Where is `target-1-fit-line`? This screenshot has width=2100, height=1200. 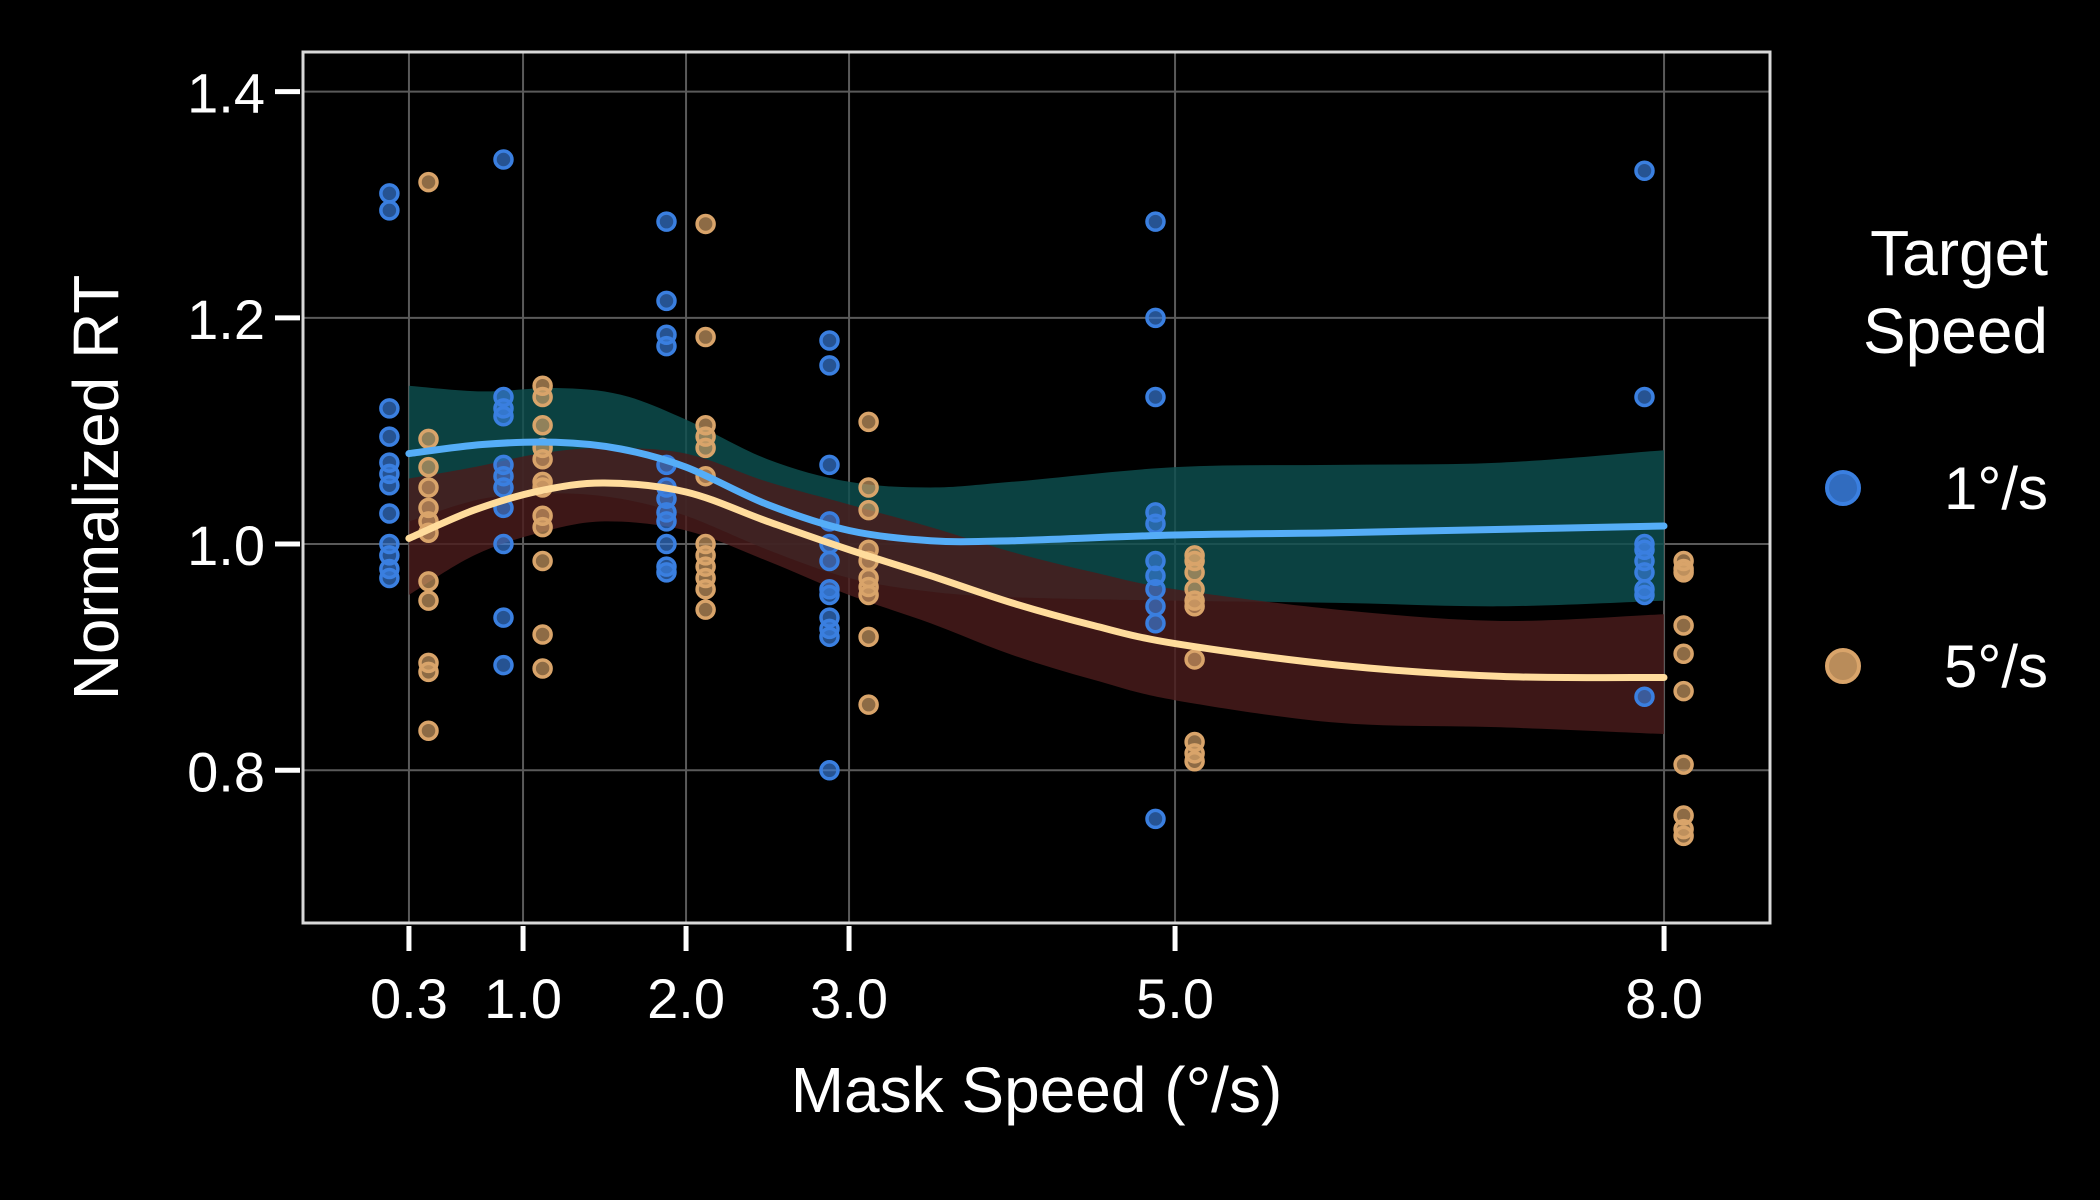 target-1-fit-line is located at coordinates (1036, 492).